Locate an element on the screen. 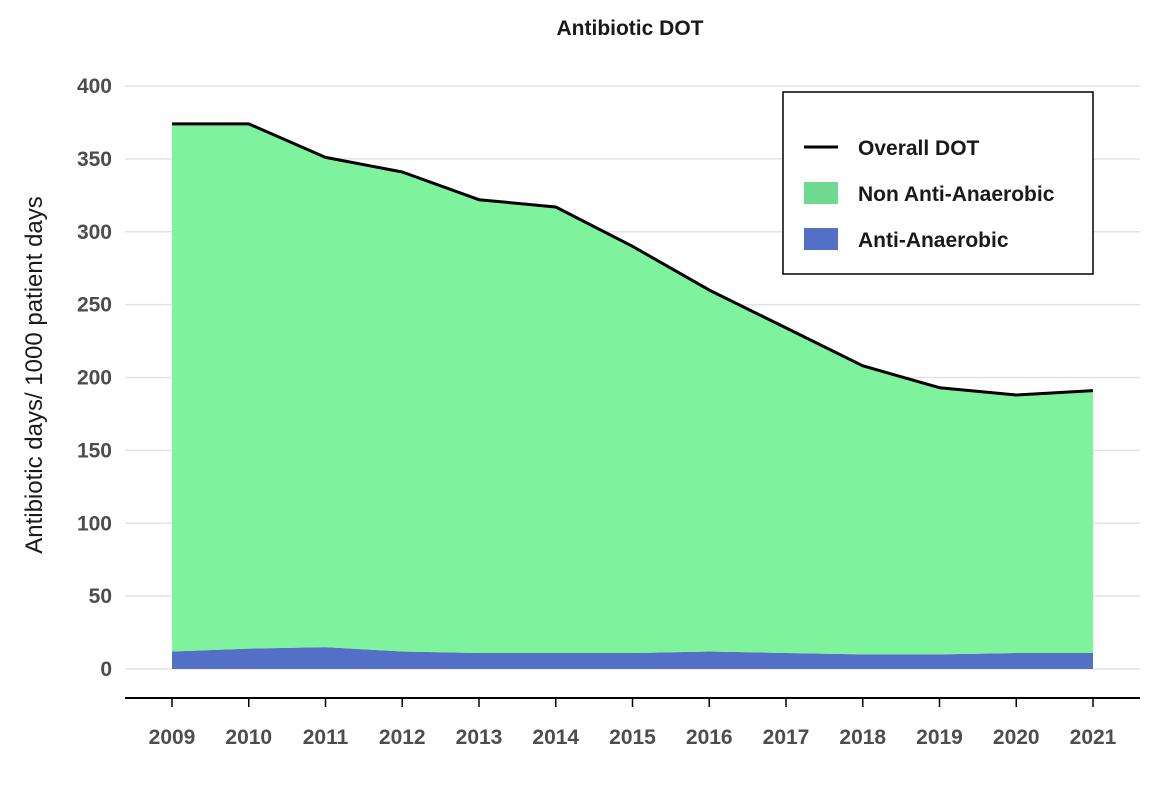 This screenshot has height=800, width=1156. legend-swatch-non-anti-anaerobic is located at coordinates (821, 193).